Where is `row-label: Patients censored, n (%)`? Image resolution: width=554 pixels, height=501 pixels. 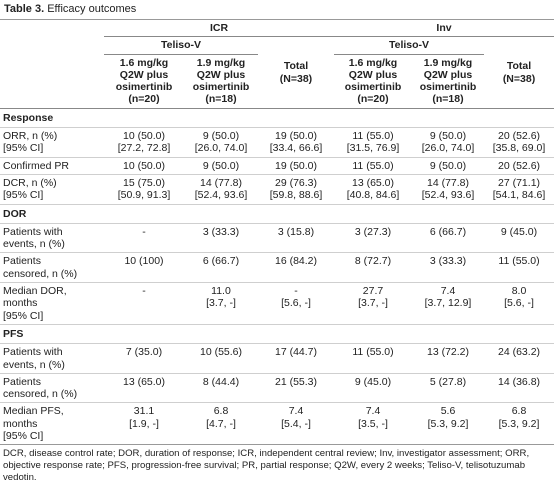
row-label: Patients censored, n (%) is located at coordinates (52, 388).